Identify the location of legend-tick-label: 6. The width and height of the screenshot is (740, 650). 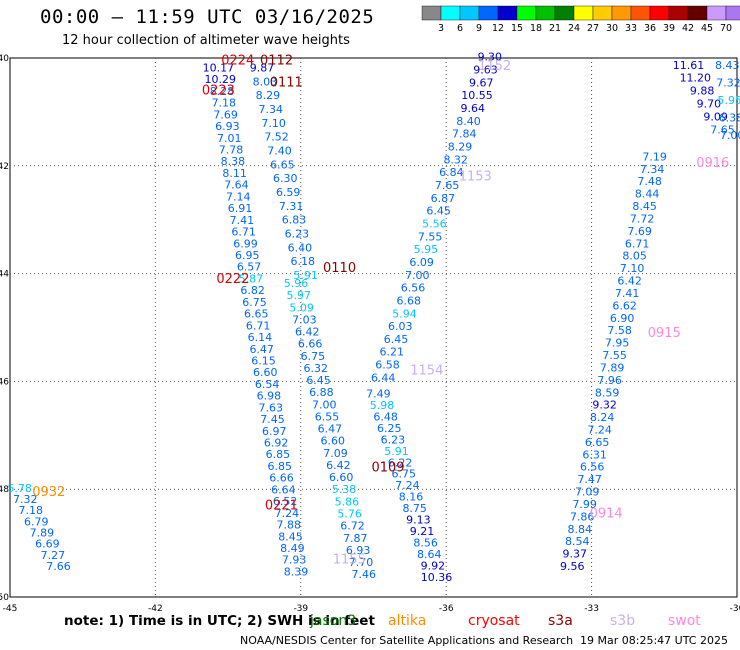
(460, 28).